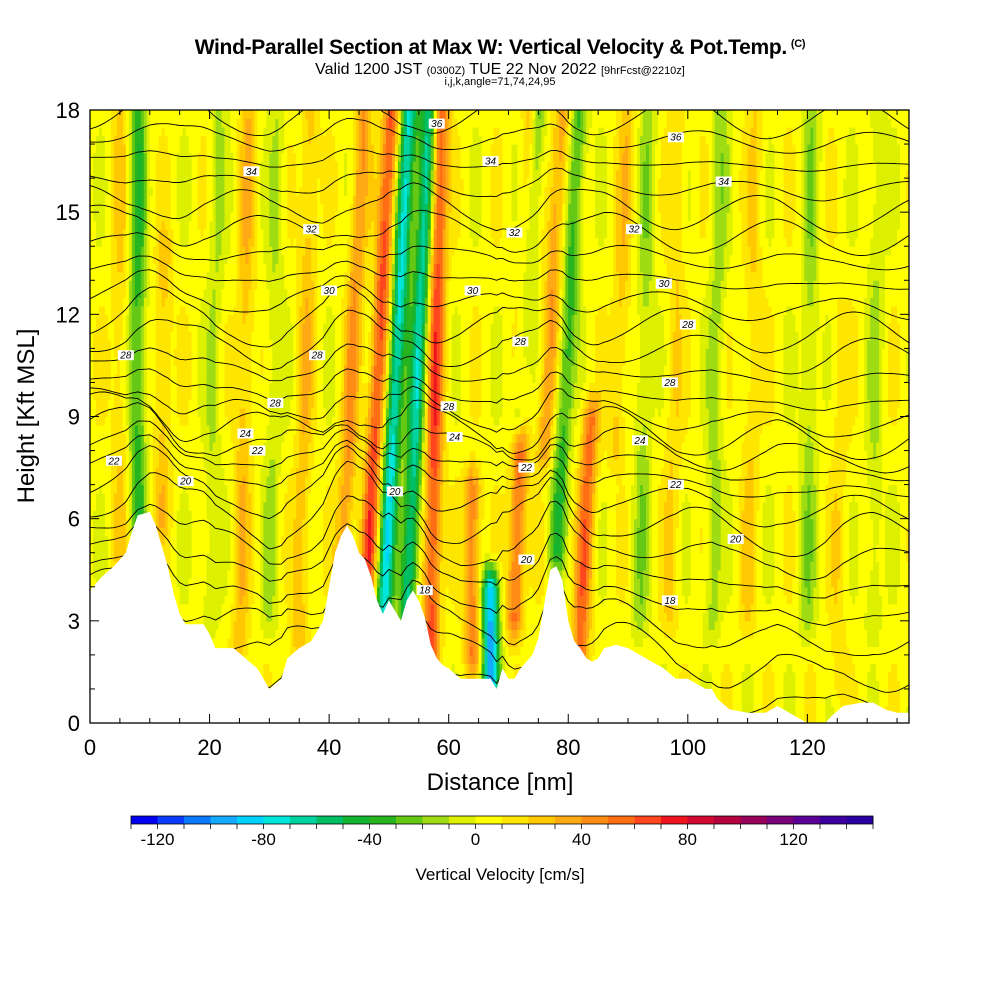 This screenshot has height=1000, width=1000. I want to click on valid-prefix: Valid 1200 JST, so click(368, 69).